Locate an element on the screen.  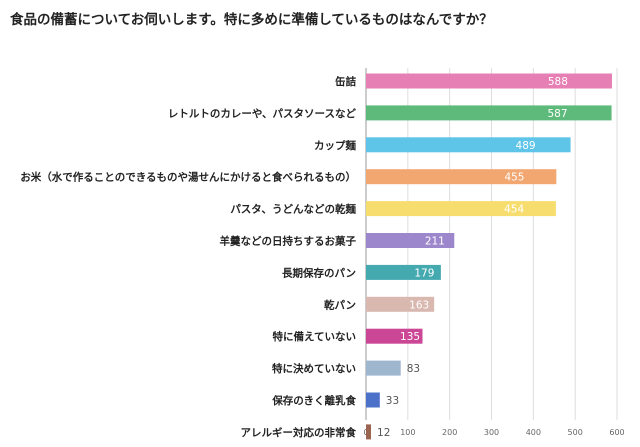
data-label: 163 is located at coordinates (419, 305).